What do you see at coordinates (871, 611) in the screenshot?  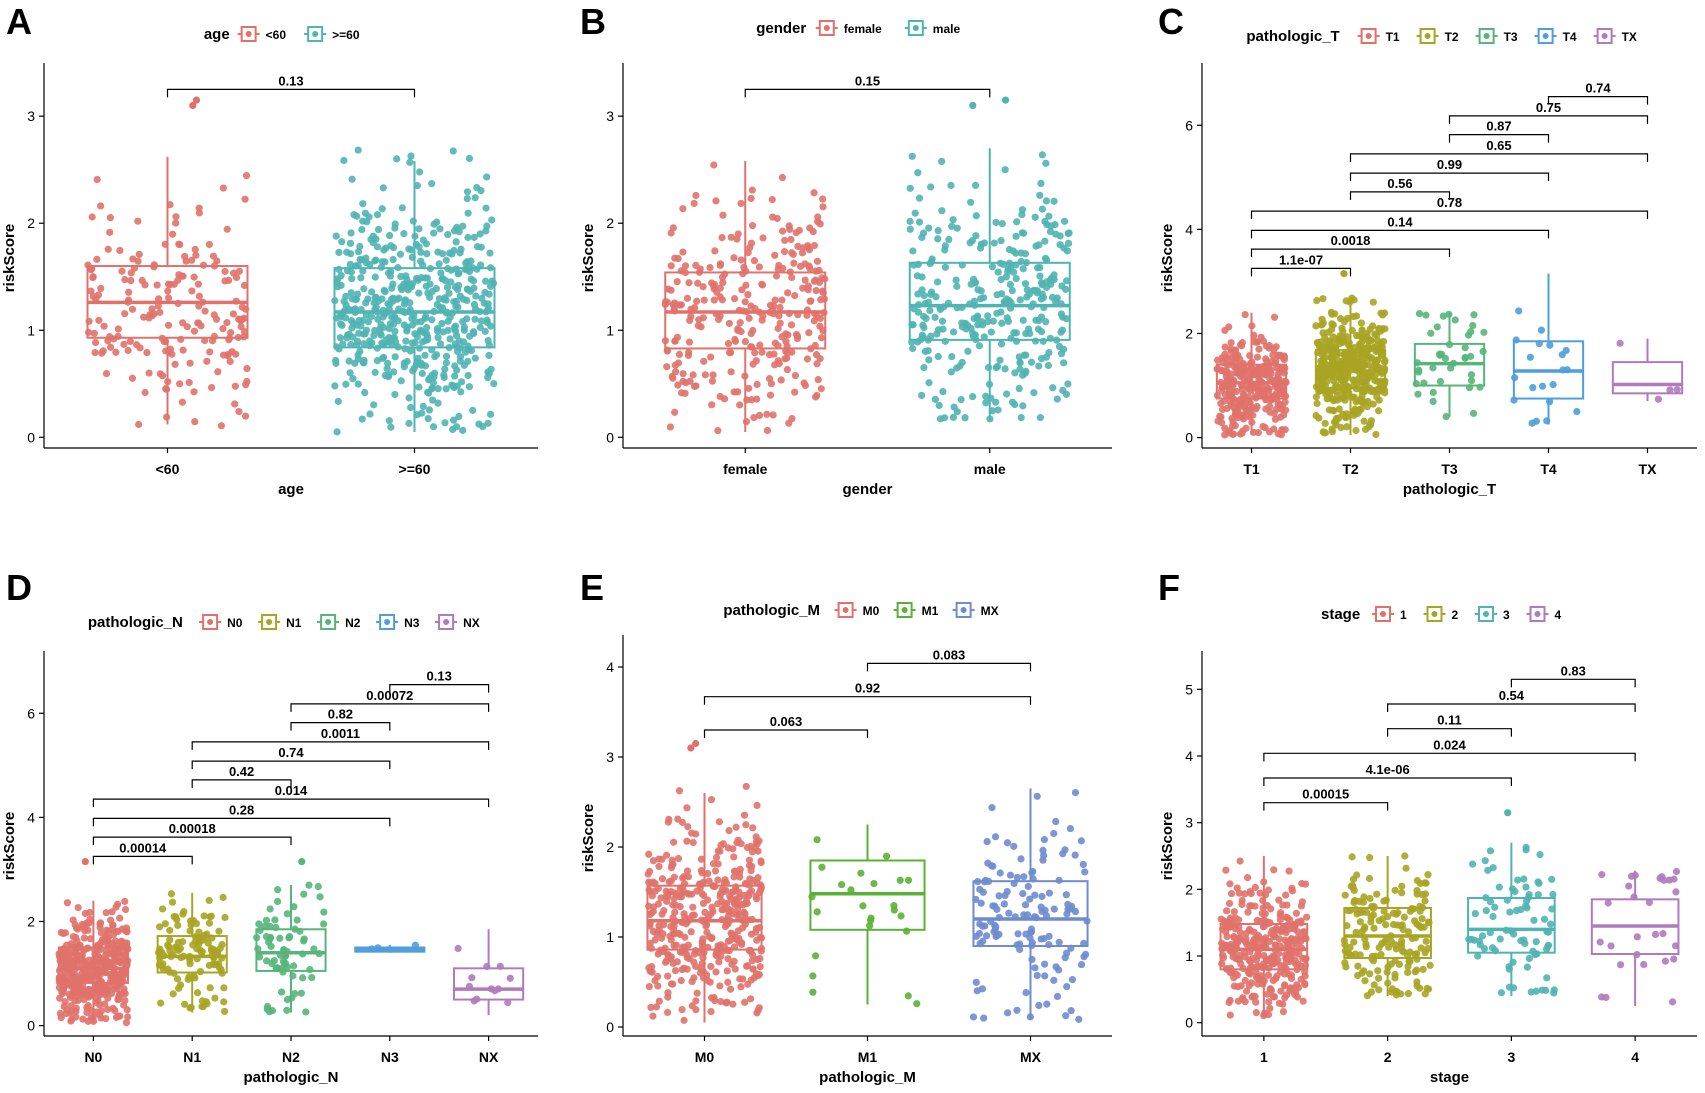 I see `legend-label: M0` at bounding box center [871, 611].